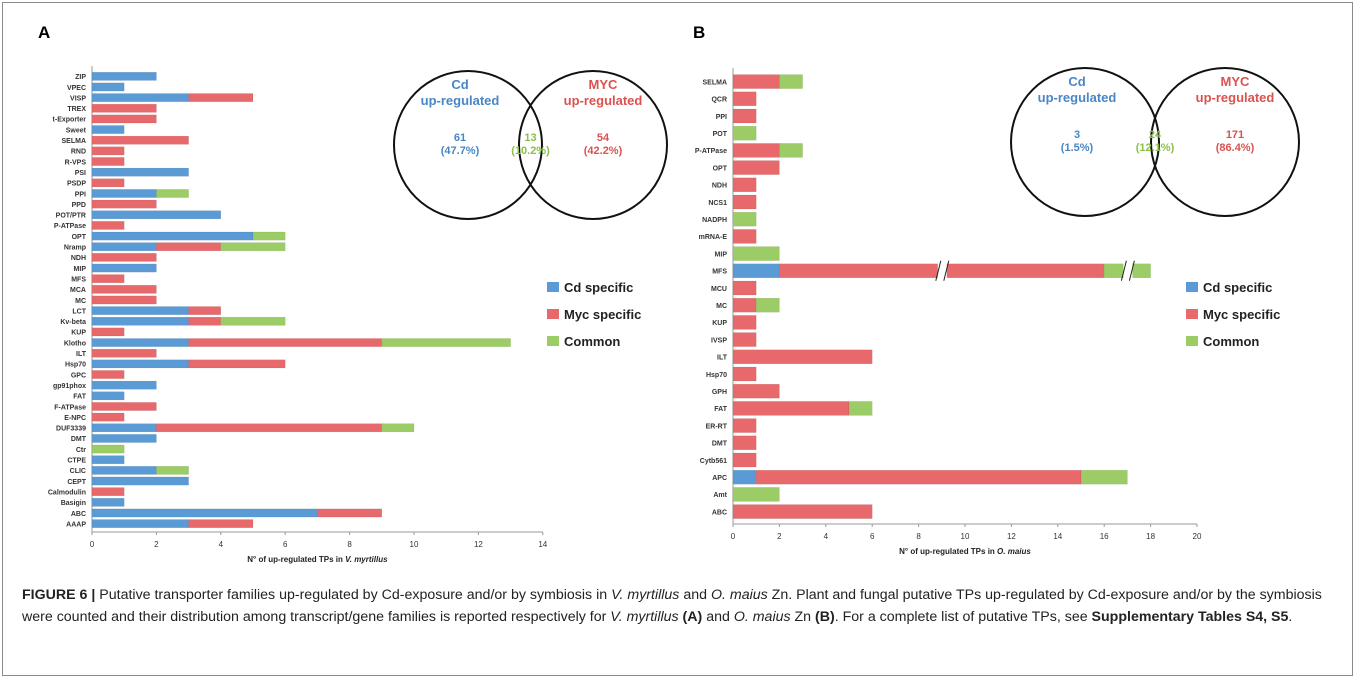 This screenshot has width=1357, height=681. What do you see at coordinates (530, 138) in the screenshot?
I see `panel-a-venn-common-count: 13` at bounding box center [530, 138].